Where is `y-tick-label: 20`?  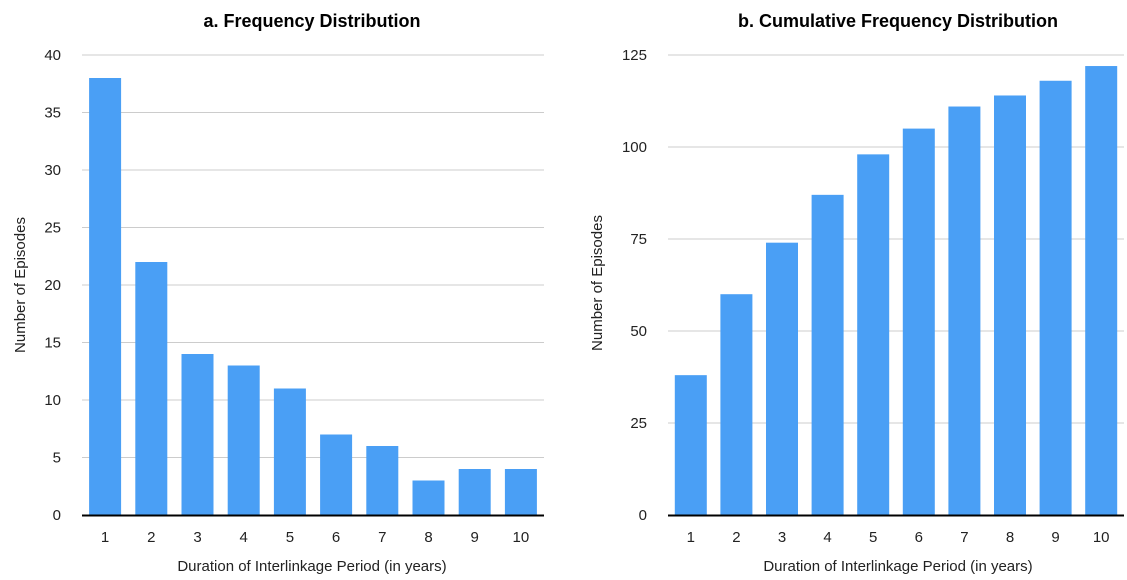
y-tick-label: 20 is located at coordinates (52, 285).